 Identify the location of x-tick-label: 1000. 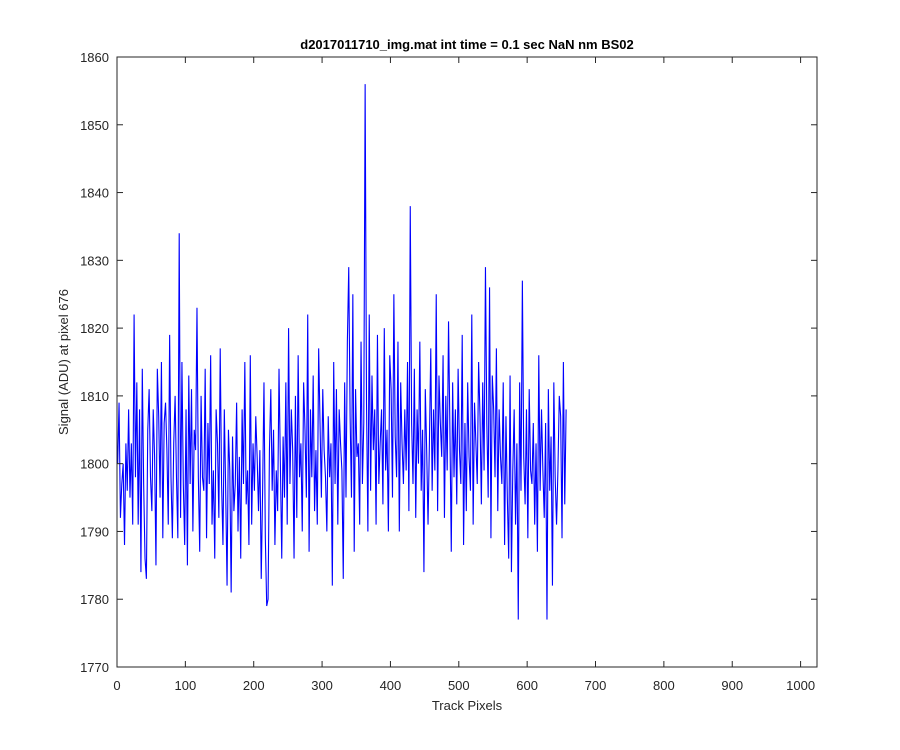
(800, 685).